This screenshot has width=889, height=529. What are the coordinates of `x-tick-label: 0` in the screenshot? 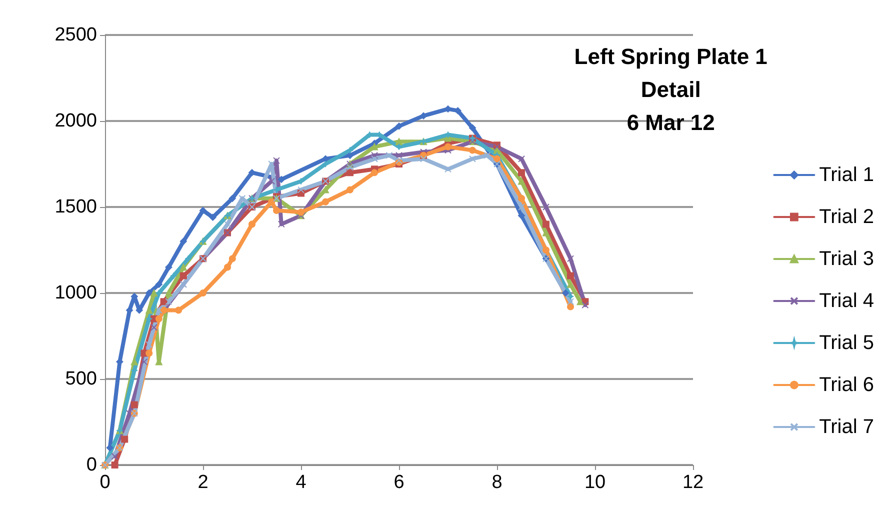 It's located at (105, 482).